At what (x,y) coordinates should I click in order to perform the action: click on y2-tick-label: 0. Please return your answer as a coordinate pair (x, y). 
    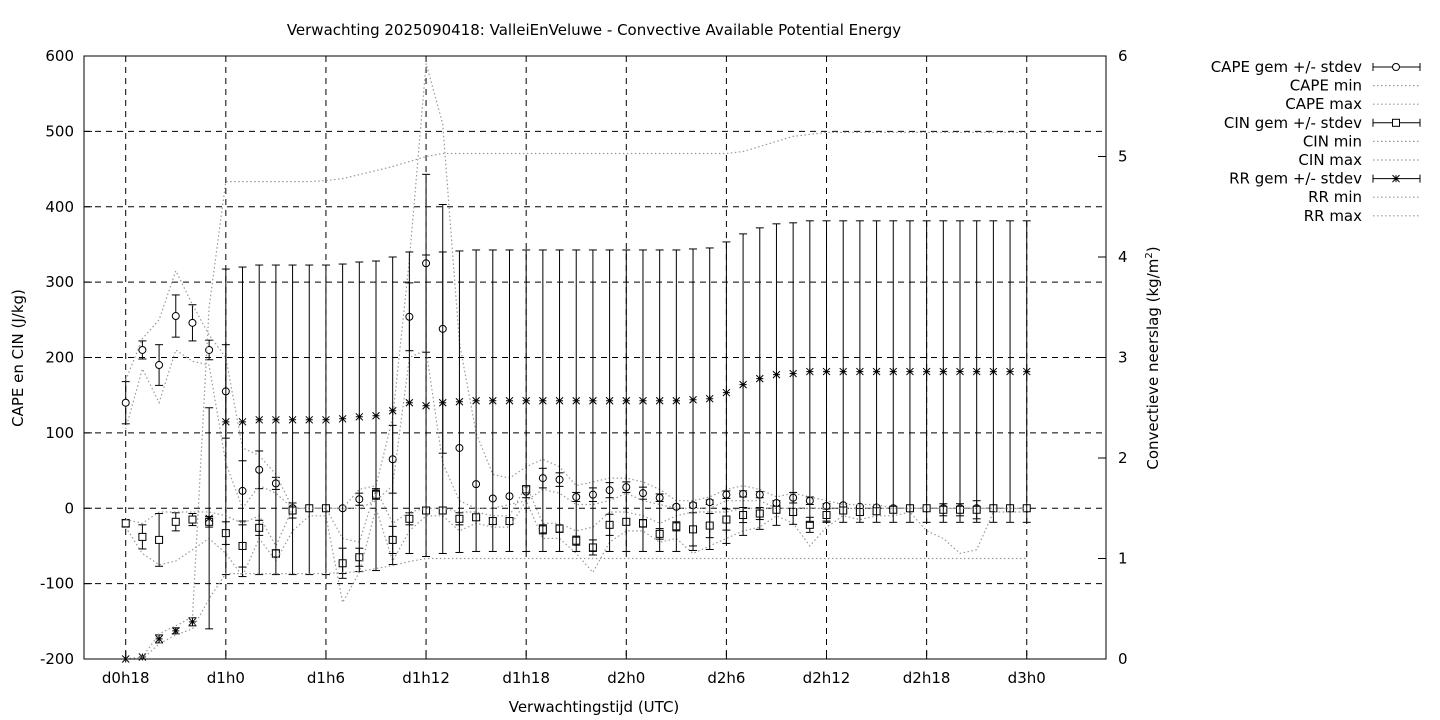
    Looking at the image, I should click on (1123, 659).